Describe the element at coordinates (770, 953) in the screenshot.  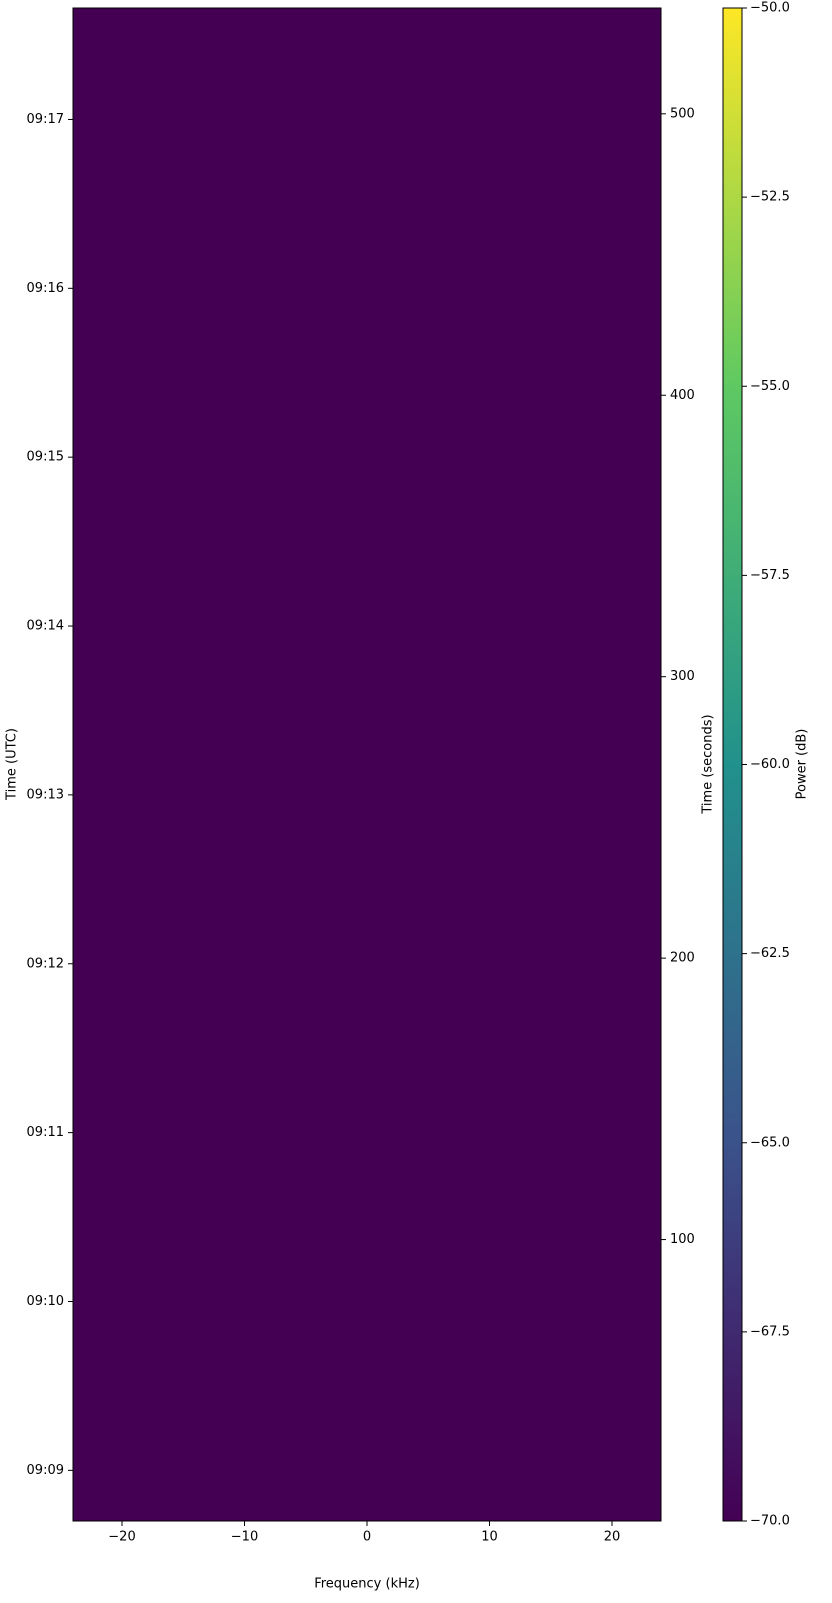
I see `colorbar-tick-label: −62.5` at that location.